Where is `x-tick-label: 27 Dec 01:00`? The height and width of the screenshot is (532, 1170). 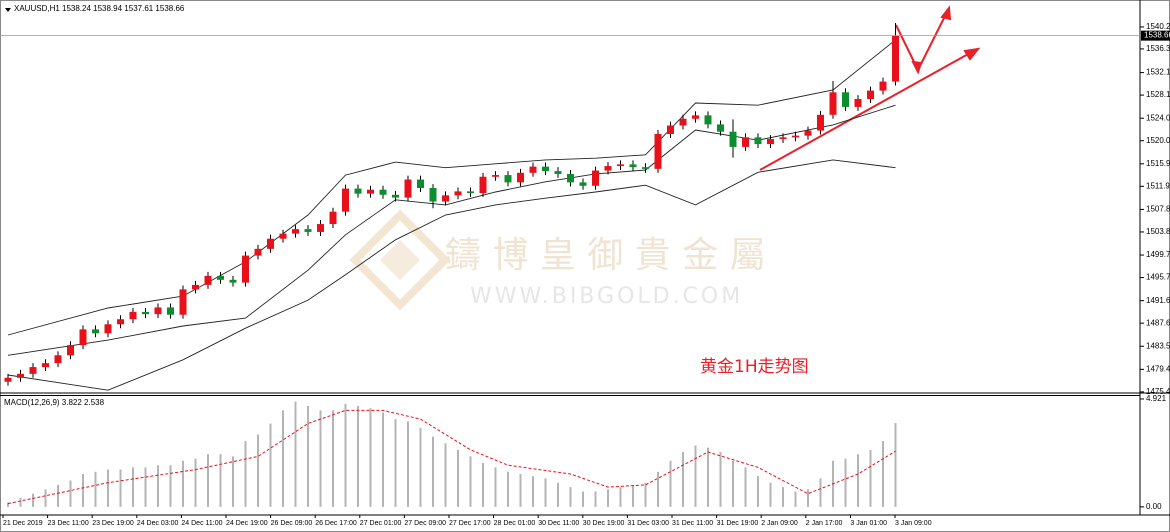
x-tick-label: 27 Dec 01:00 is located at coordinates (381, 523).